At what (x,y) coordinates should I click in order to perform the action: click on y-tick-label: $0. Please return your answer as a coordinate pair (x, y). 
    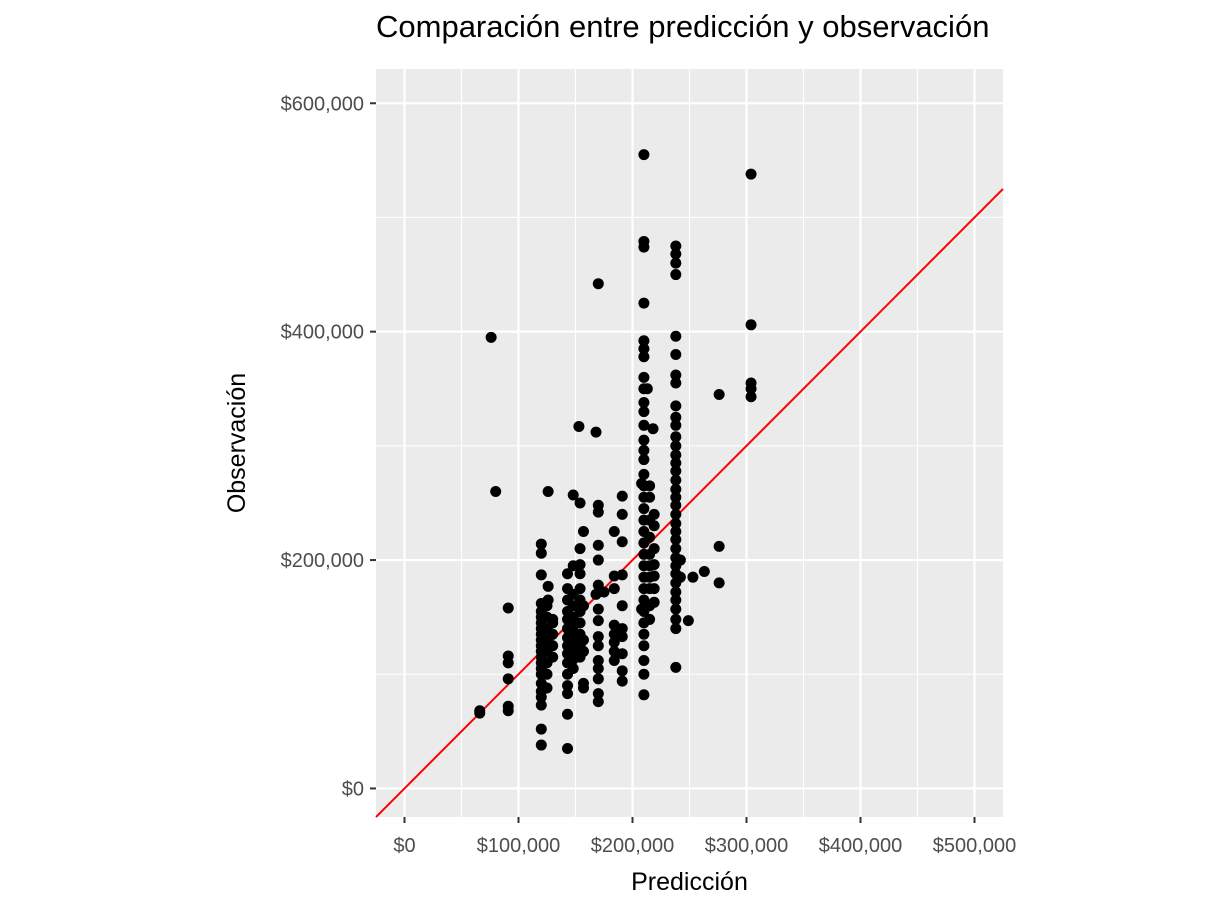
    Looking at the image, I should click on (353, 789).